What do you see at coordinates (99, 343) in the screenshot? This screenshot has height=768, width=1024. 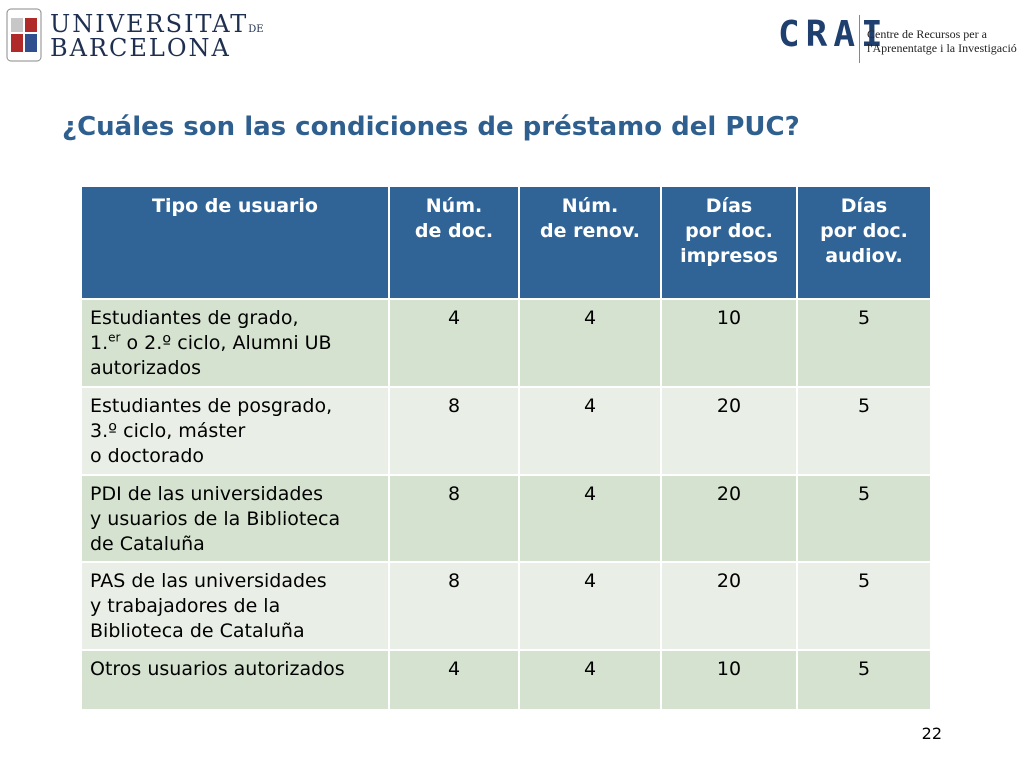 I see `cell-text: 1.` at bounding box center [99, 343].